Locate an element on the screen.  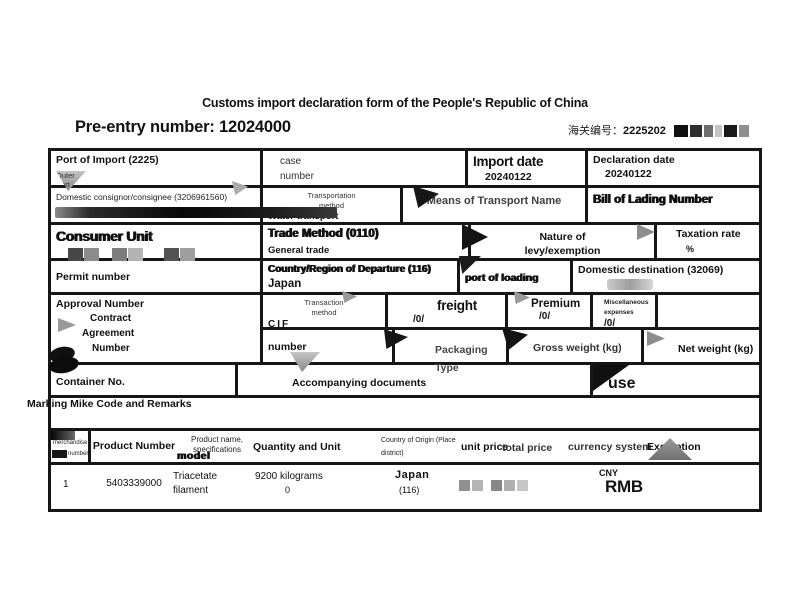
trade-method-label: Trade Method (0110) is located at coordinates (323, 234).